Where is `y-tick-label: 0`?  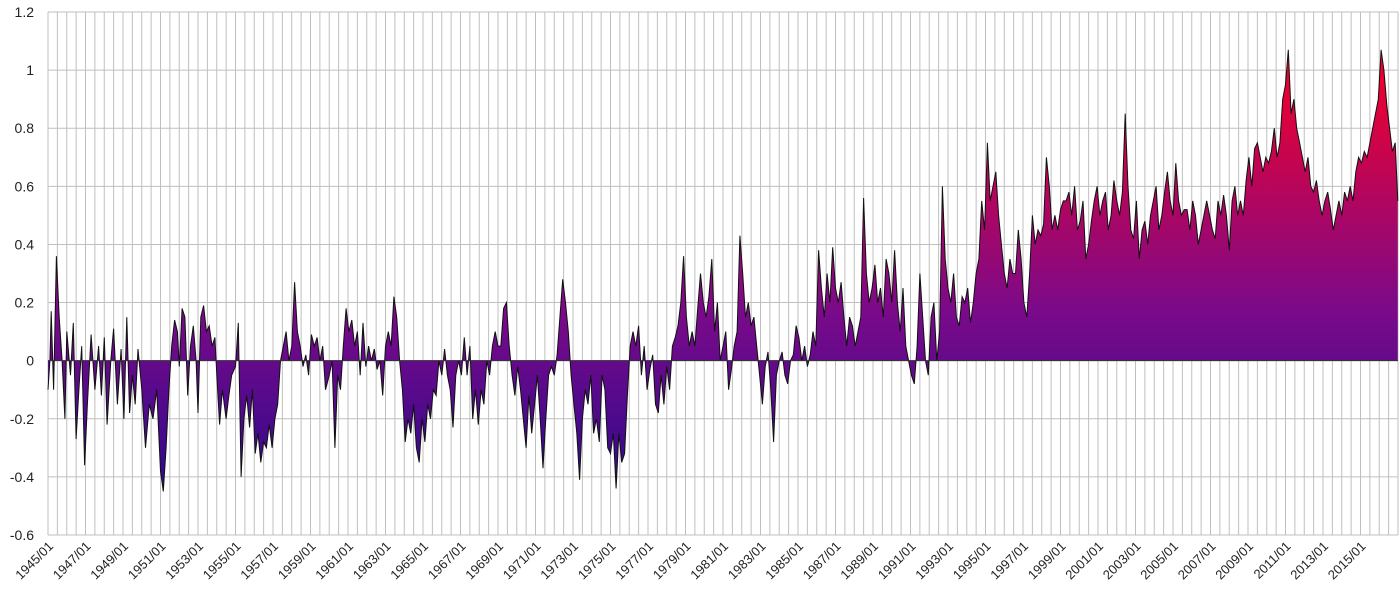
y-tick-label: 0 is located at coordinates (30, 361).